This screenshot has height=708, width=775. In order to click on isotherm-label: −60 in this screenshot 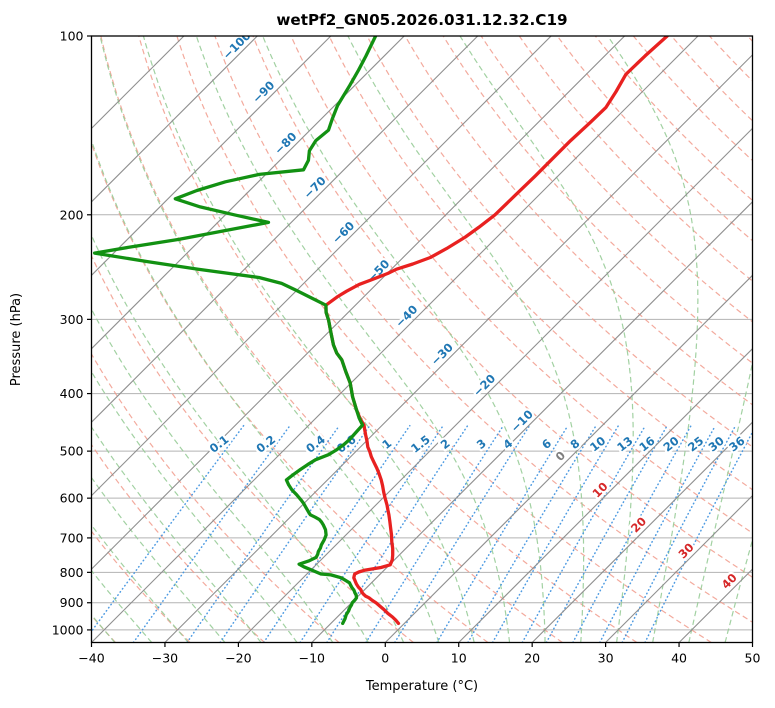, I will do `click(343, 233)`.